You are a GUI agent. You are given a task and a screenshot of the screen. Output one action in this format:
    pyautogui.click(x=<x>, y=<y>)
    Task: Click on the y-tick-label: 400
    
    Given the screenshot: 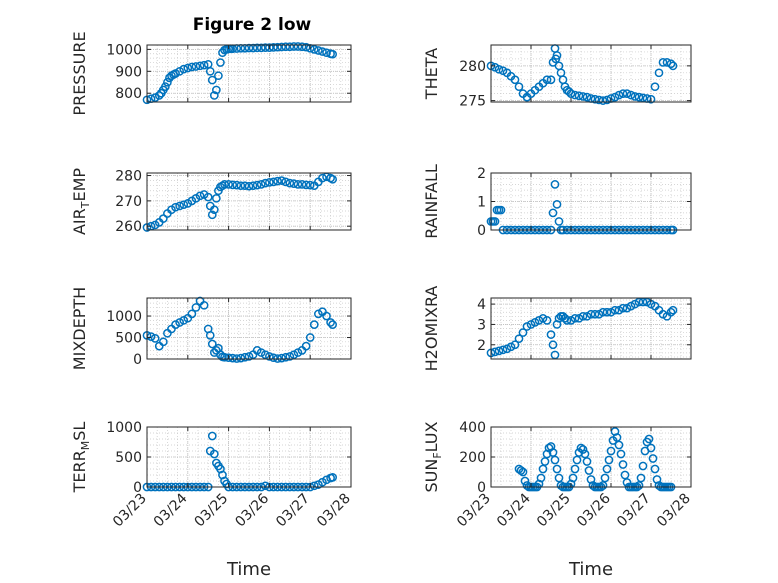 What is the action you would take?
    pyautogui.click(x=472, y=428)
    